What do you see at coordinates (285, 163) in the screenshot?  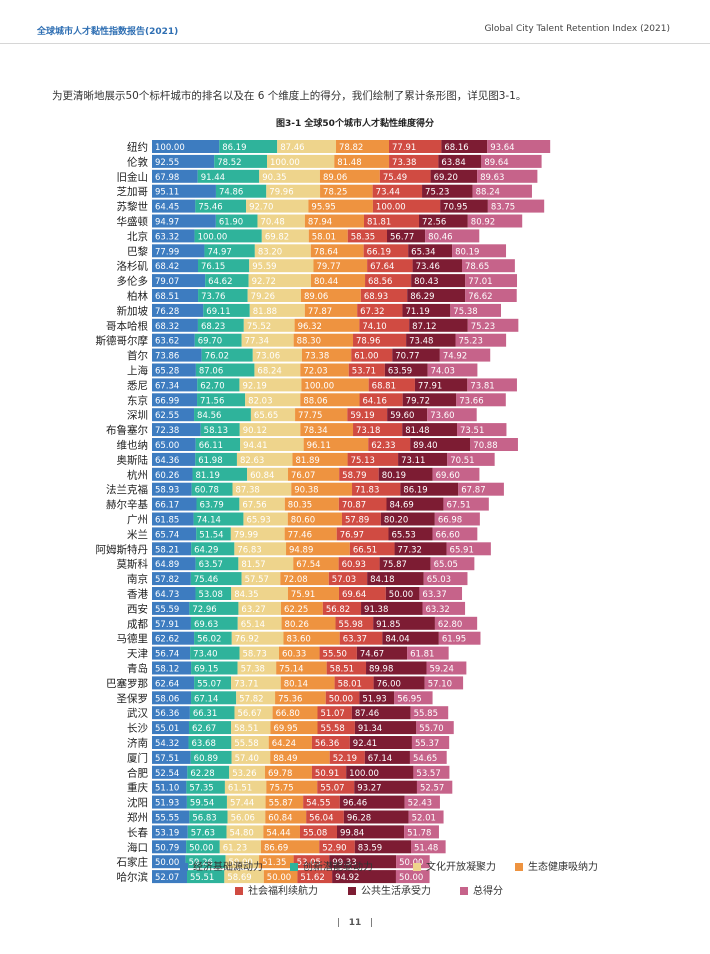 I see `data-label: 100.00` at bounding box center [285, 163].